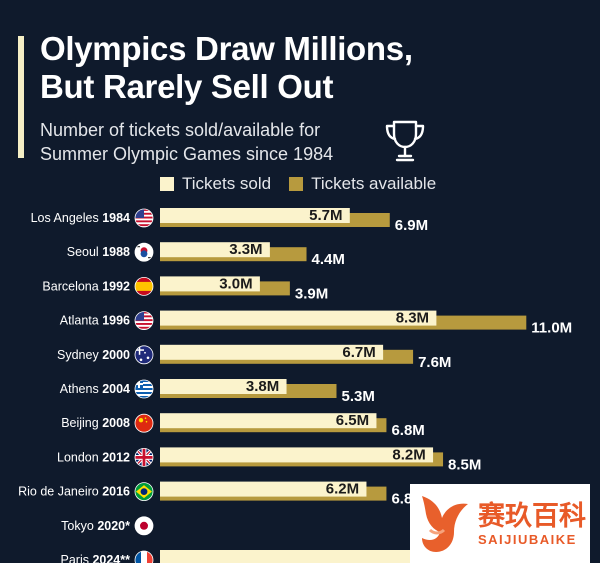 This screenshot has width=600, height=563. What do you see at coordinates (144, 355) in the screenshot?
I see `flag-australia-icon` at bounding box center [144, 355].